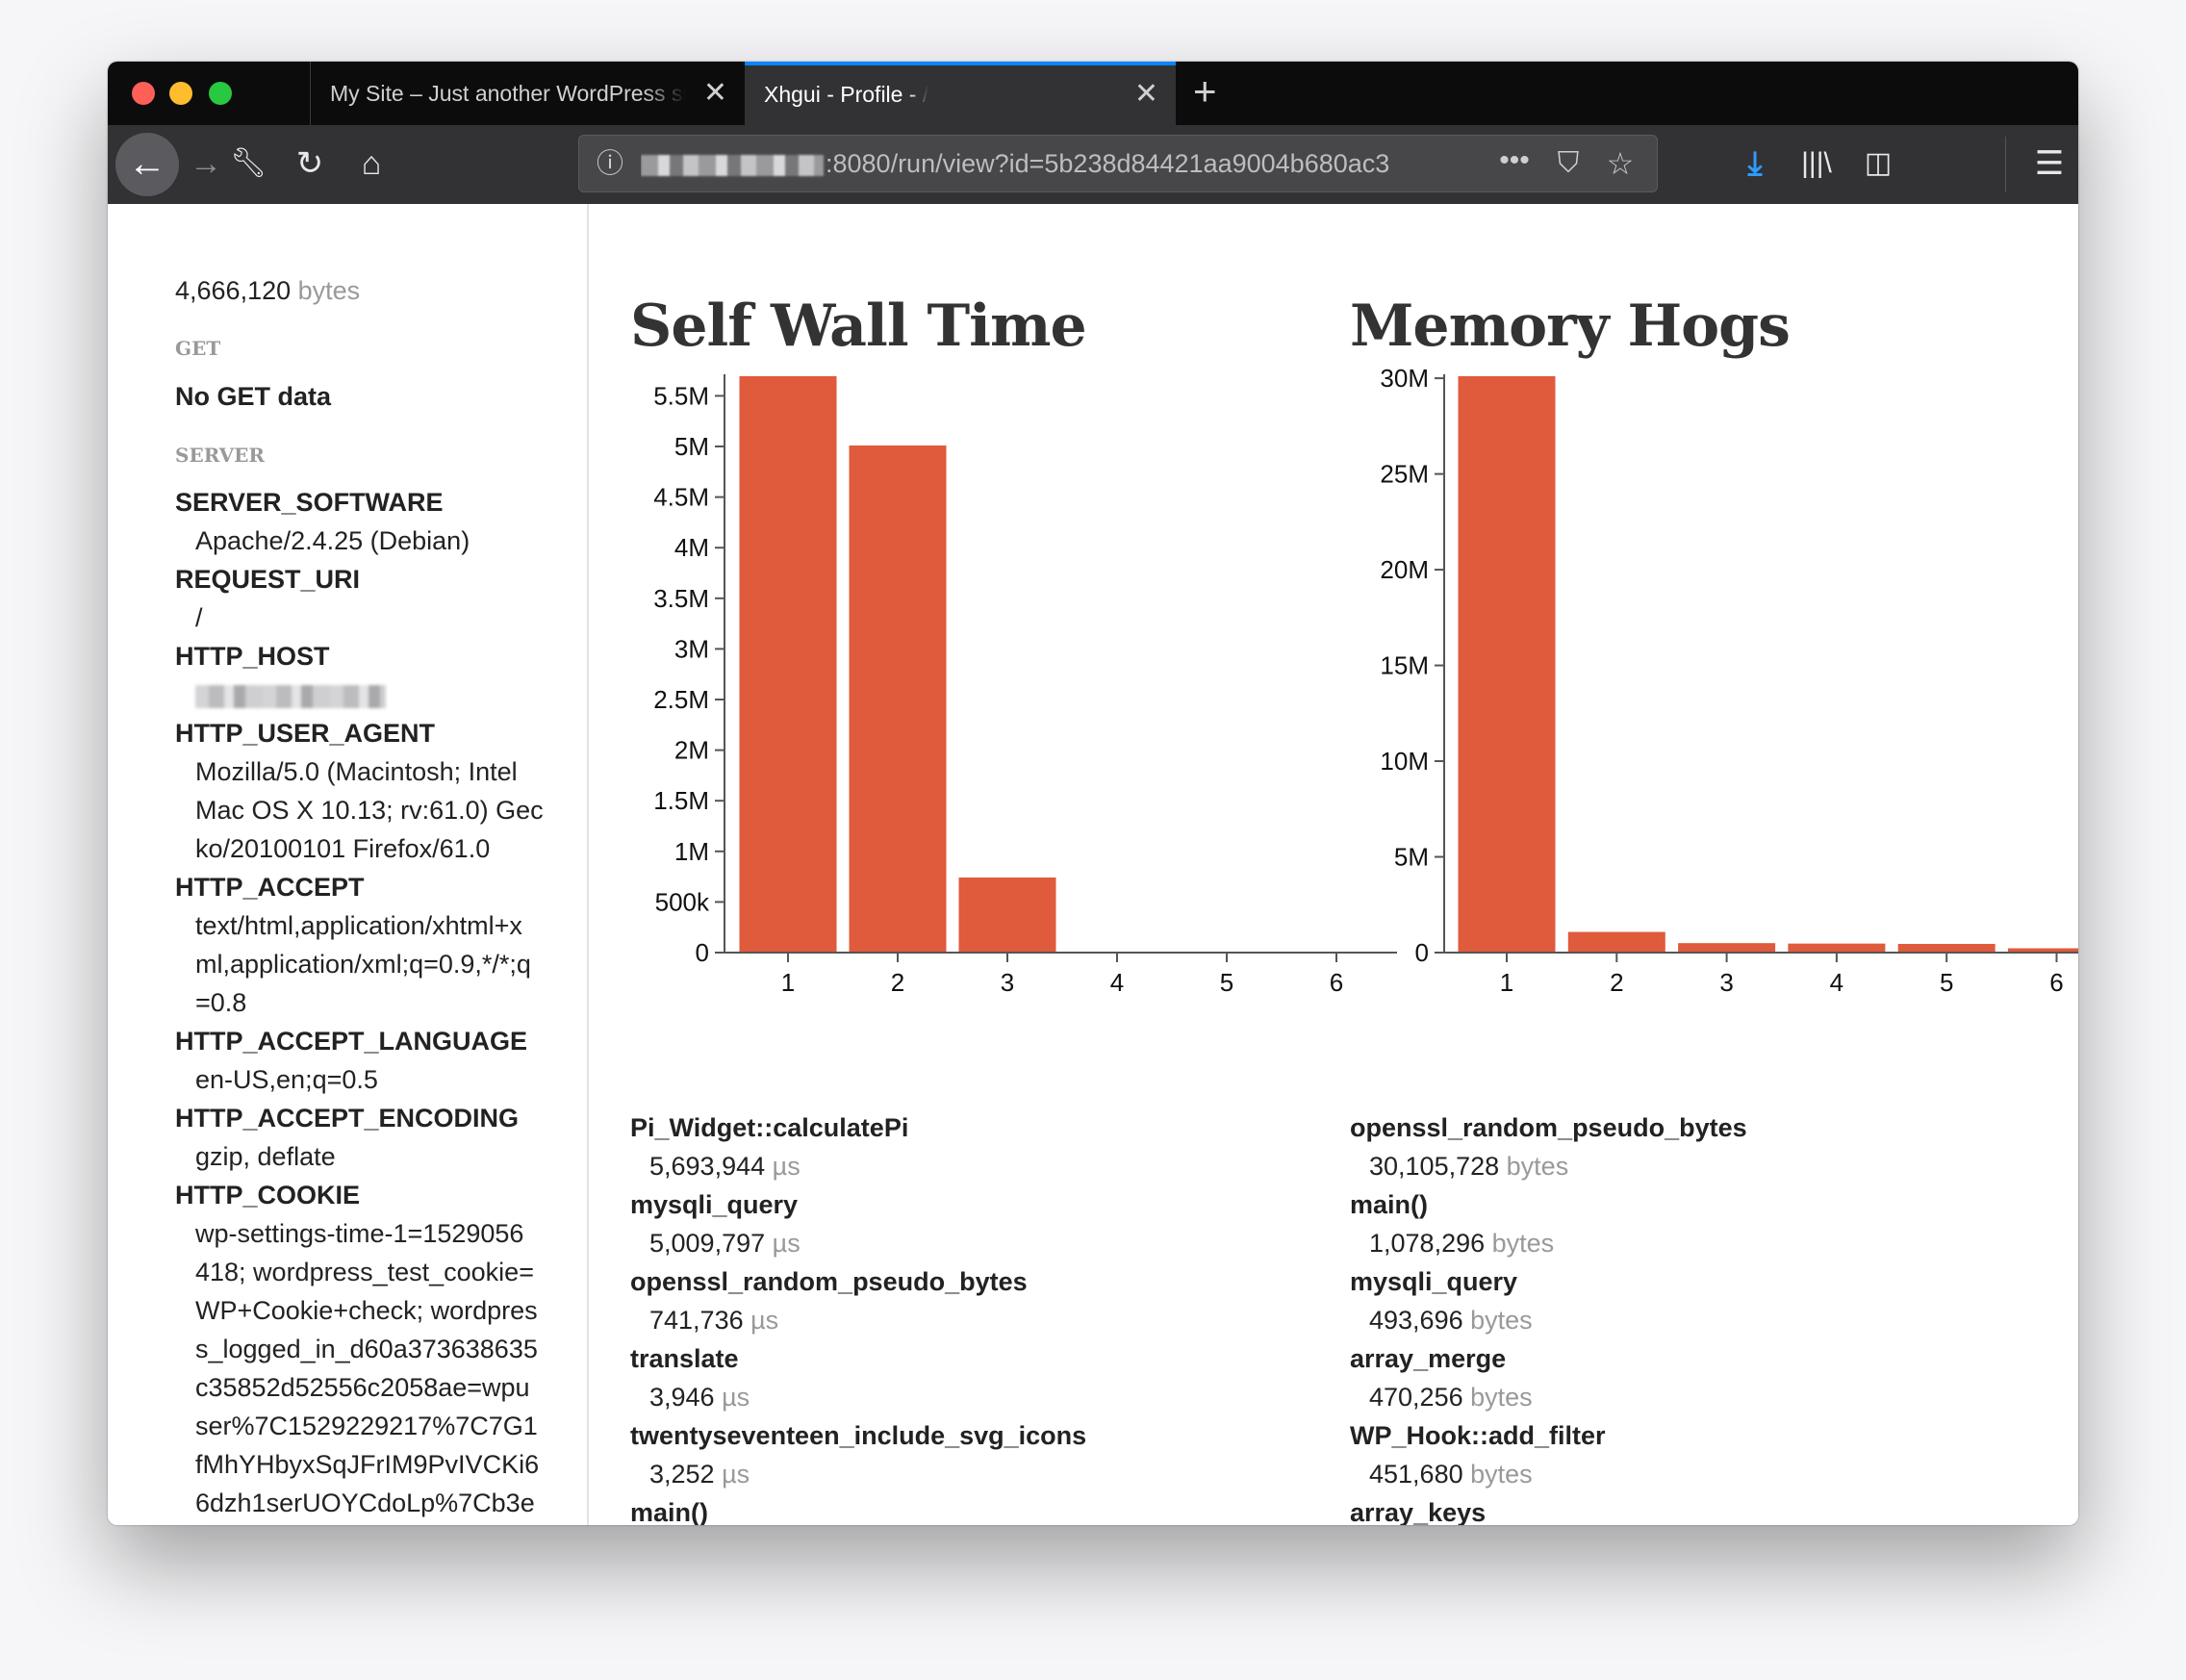  What do you see at coordinates (199, 618) in the screenshot?
I see `server-value: /` at bounding box center [199, 618].